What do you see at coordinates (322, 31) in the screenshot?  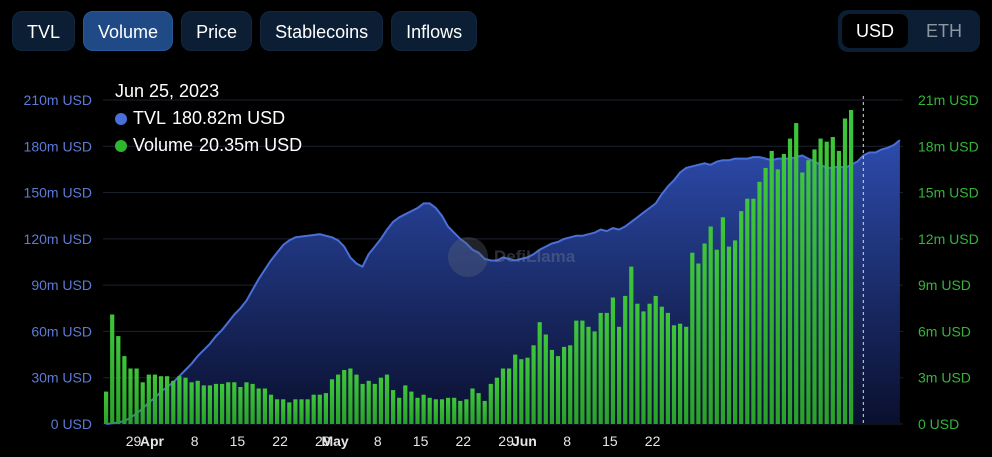 I see `tab-stablecoins: Stablecoins` at bounding box center [322, 31].